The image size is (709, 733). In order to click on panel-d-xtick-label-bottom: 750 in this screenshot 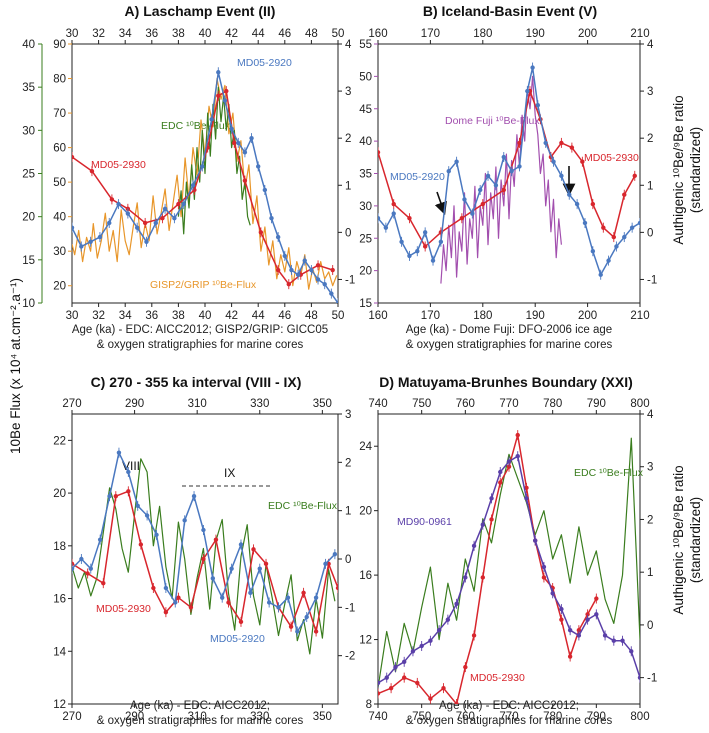, I will do `click(421, 717)`.